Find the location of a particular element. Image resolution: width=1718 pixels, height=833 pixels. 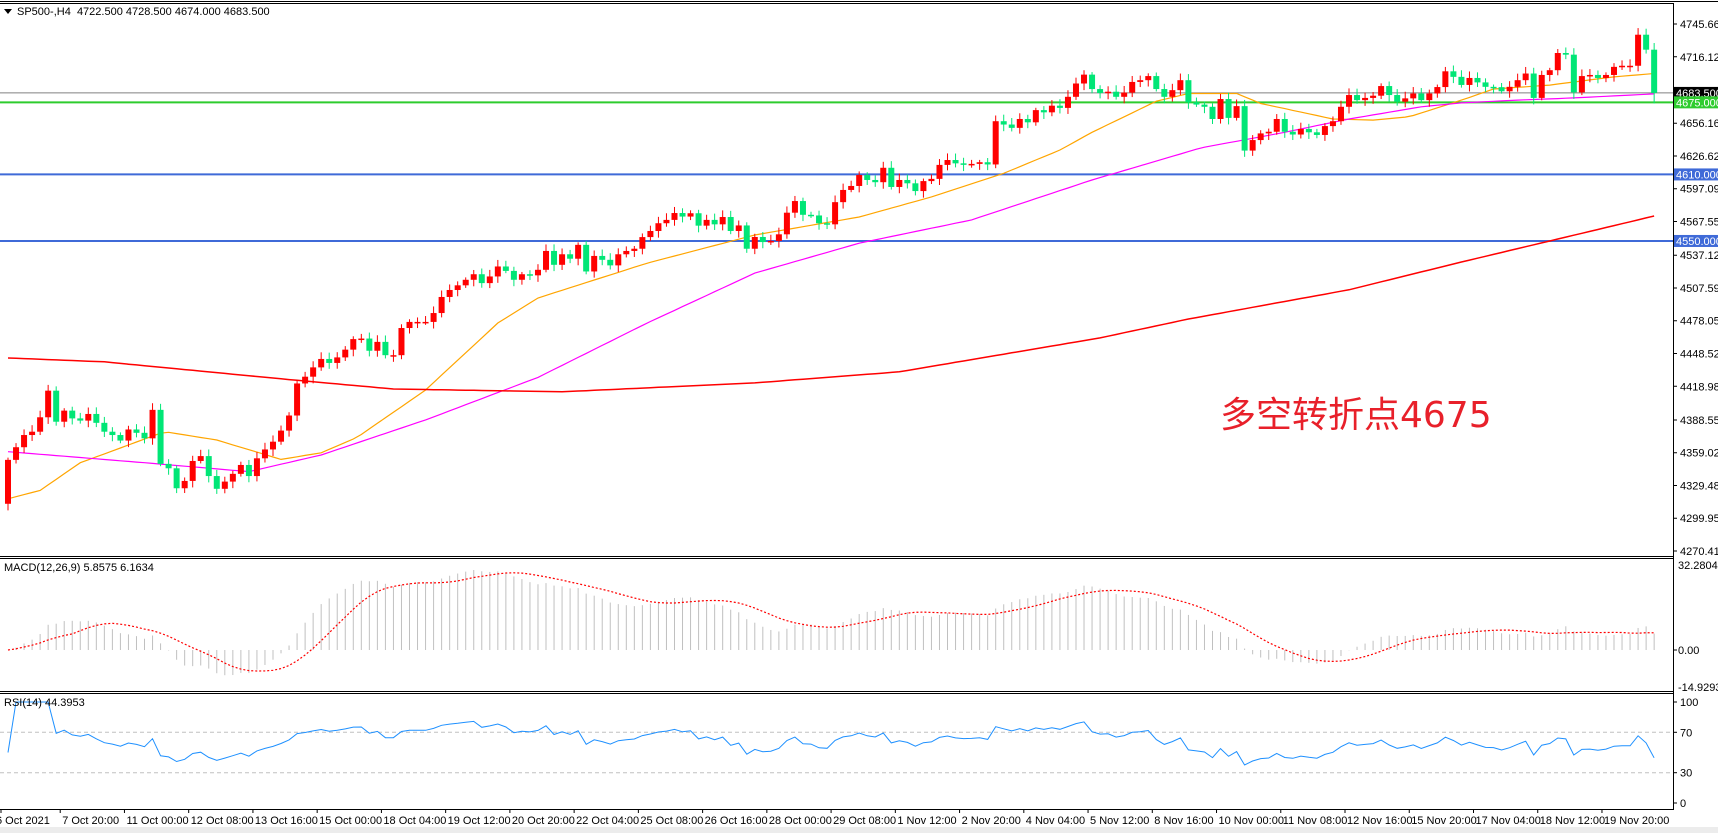

time-tick-label: 2 Nov 20:00 is located at coordinates (991, 821).